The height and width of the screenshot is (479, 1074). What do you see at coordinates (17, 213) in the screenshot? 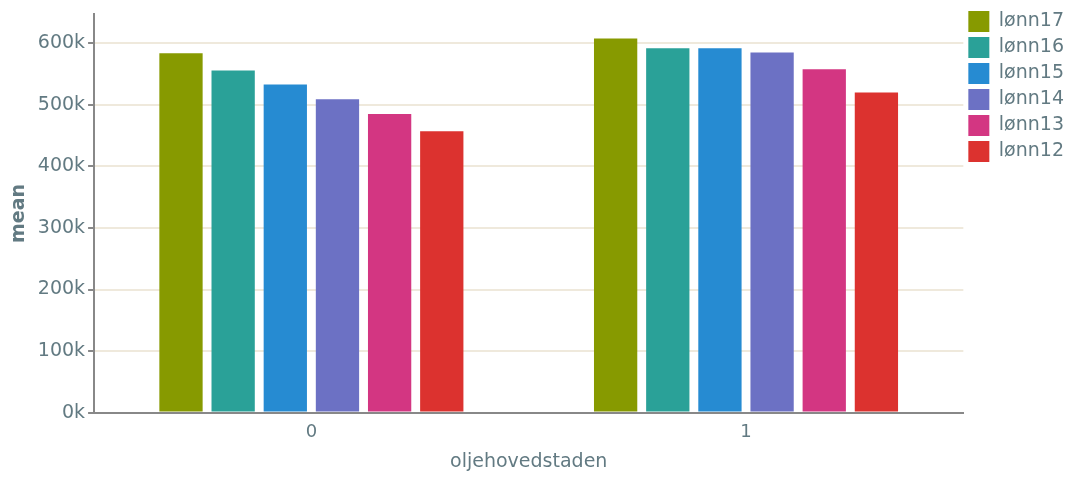
I see `y-axis-title: mean` at bounding box center [17, 213].